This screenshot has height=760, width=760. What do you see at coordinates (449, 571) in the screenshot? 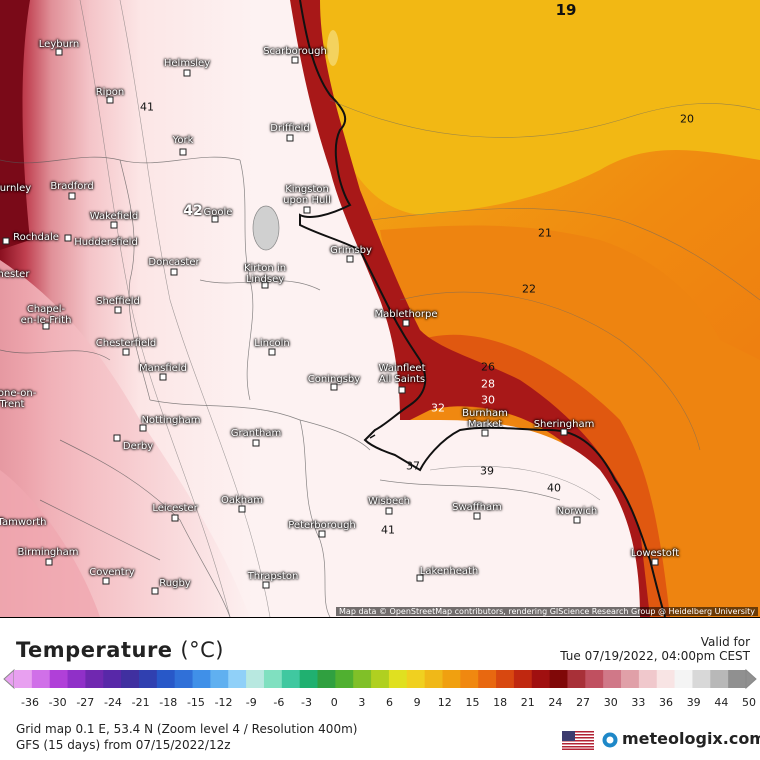
I see `town-label: Lakenheath` at bounding box center [449, 571].